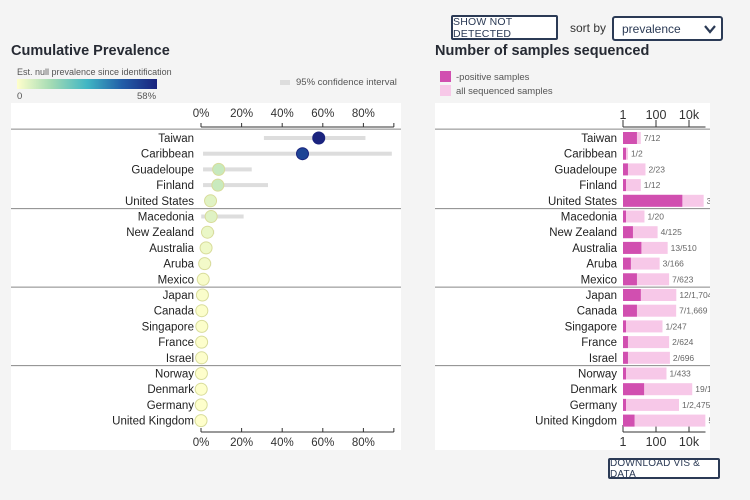 This screenshot has width=750, height=500. I want to click on sample-count-label: 1/12, so click(652, 185).